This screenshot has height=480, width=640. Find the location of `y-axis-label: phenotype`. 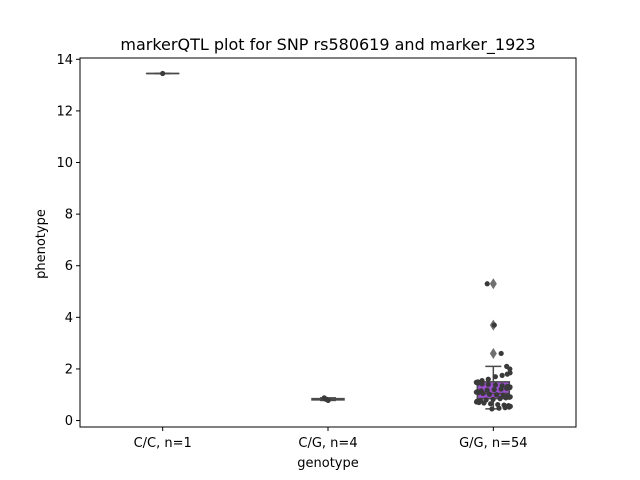

y-axis-label: phenotype is located at coordinates (41, 244).